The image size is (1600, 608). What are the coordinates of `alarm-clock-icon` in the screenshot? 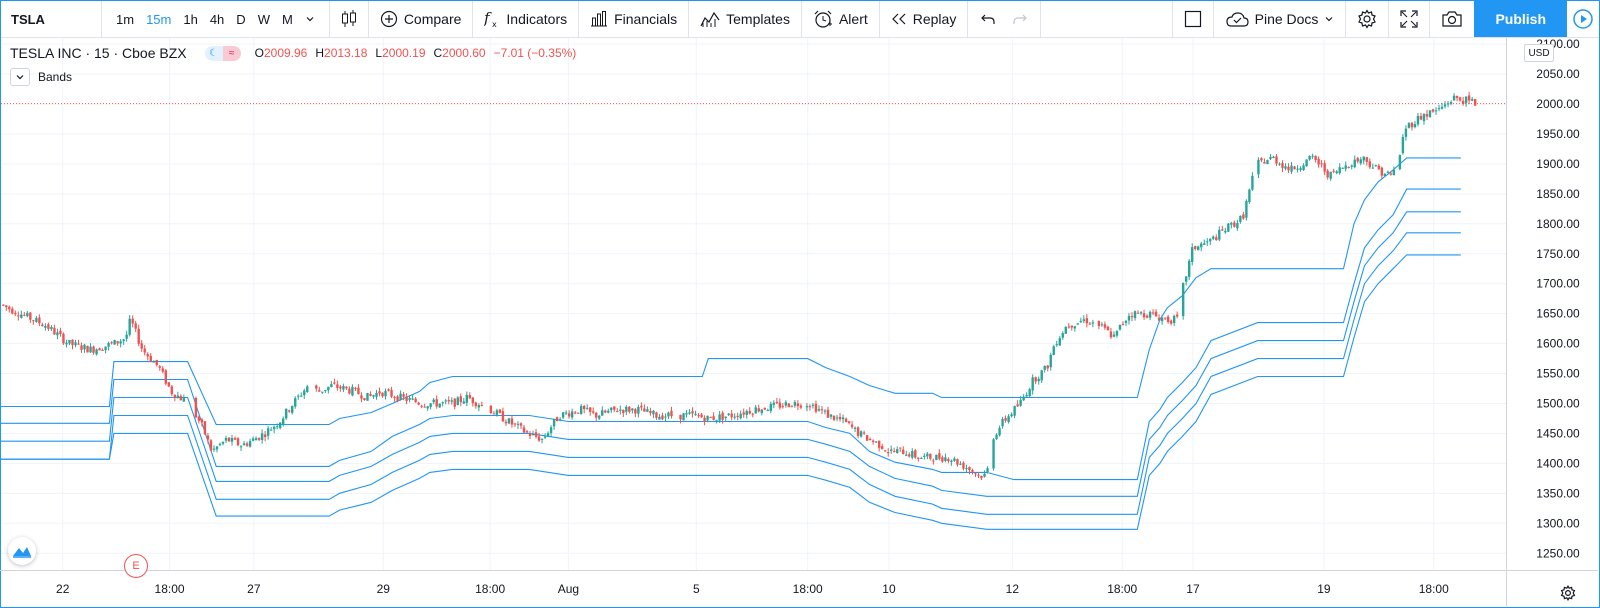 It's located at (823, 19).